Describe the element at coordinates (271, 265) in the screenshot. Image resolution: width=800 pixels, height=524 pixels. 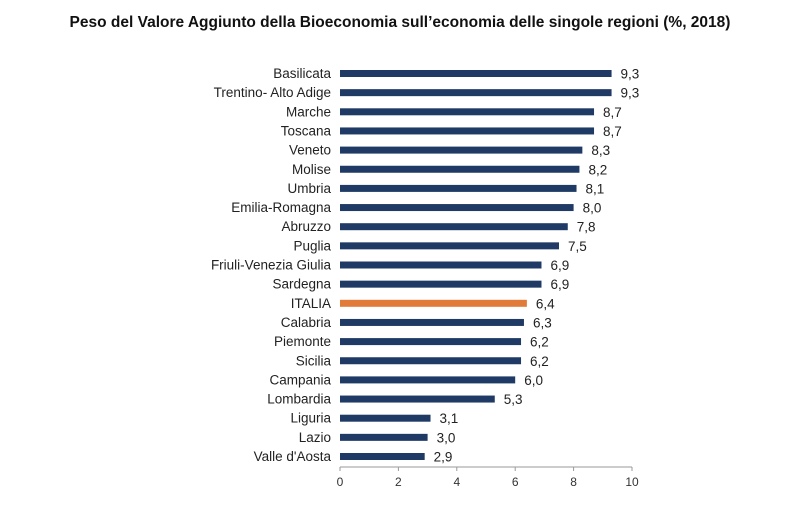
I see `category-label-friuli-venezia-giulia: Friuli-Venezia Giulia` at that location.